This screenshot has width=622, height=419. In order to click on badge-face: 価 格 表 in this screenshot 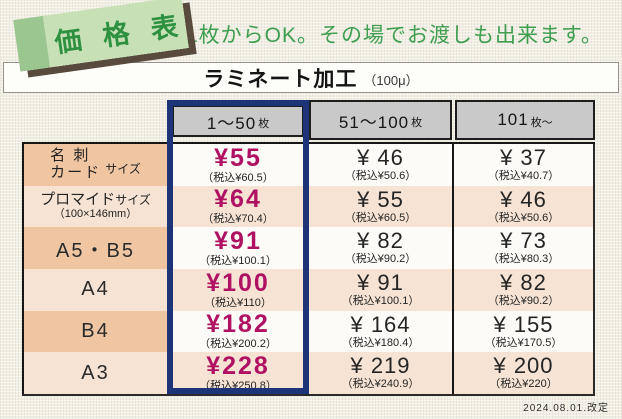, I will do `click(115, 34)`.